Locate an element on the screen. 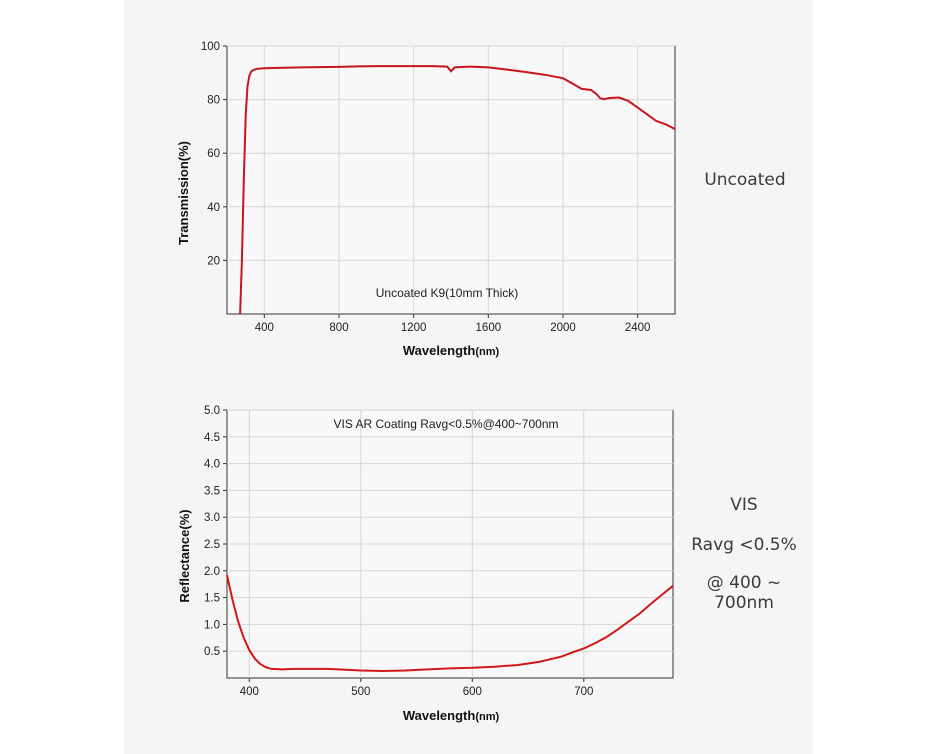  x-tick-label: 2000 is located at coordinates (563, 328).